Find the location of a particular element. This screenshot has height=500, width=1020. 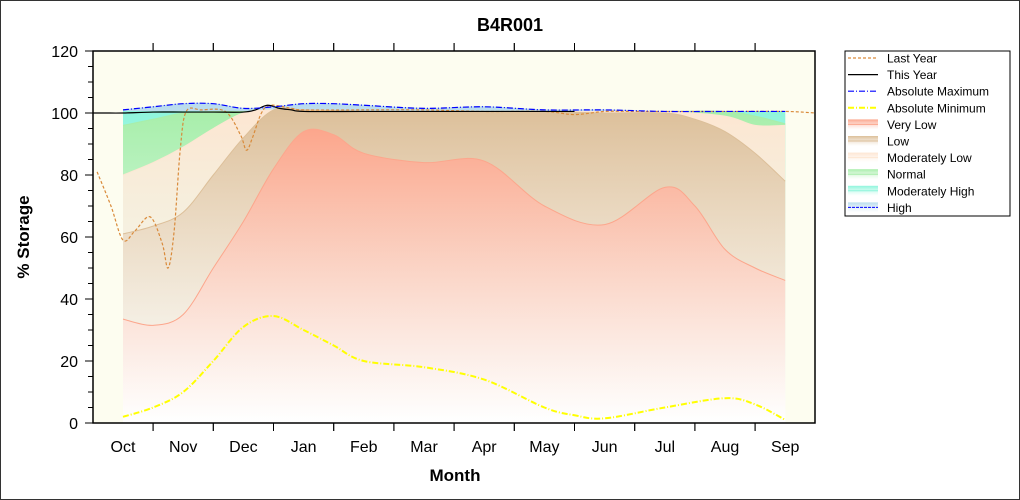

legend-label: Normal is located at coordinates (906, 175).